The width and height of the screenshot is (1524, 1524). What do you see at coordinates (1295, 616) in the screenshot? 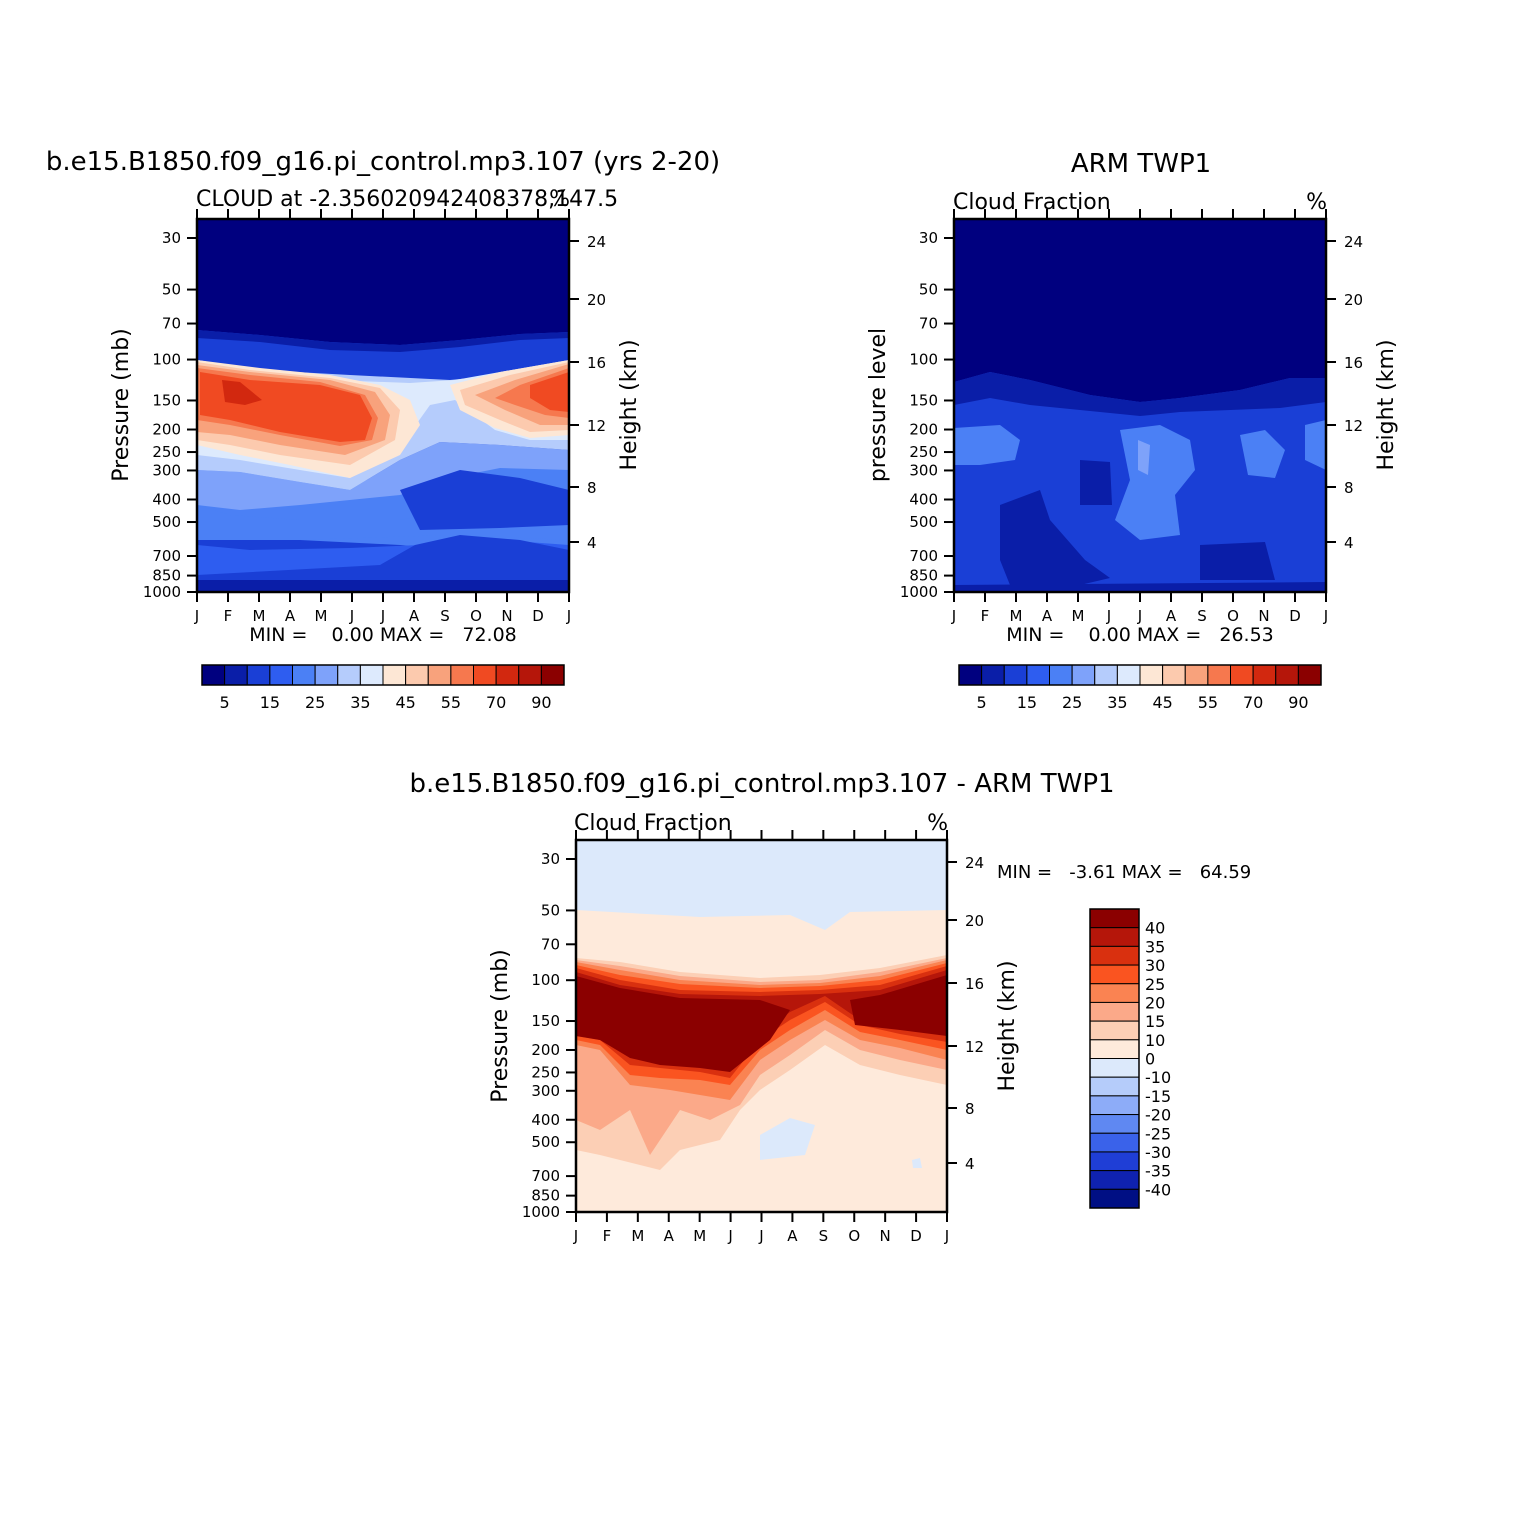
I see `x-tick-label: D` at bounding box center [1295, 616].